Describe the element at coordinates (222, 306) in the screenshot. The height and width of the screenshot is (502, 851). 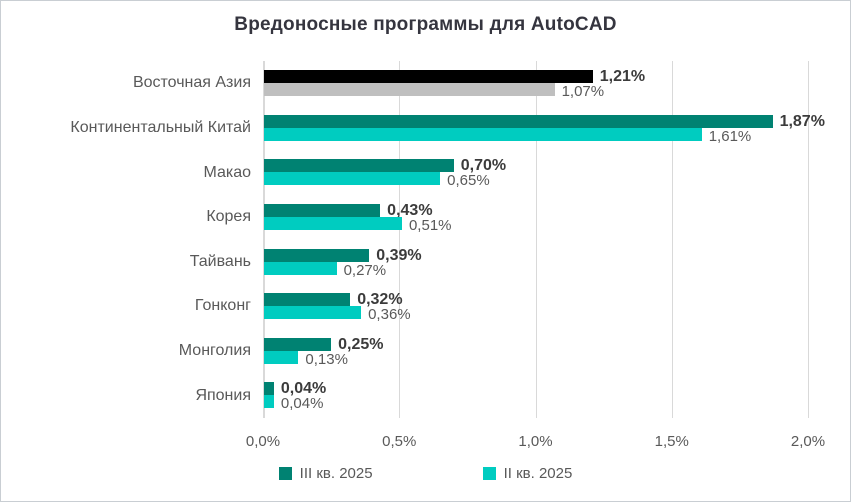
I see `category-label: Гонконг` at that location.